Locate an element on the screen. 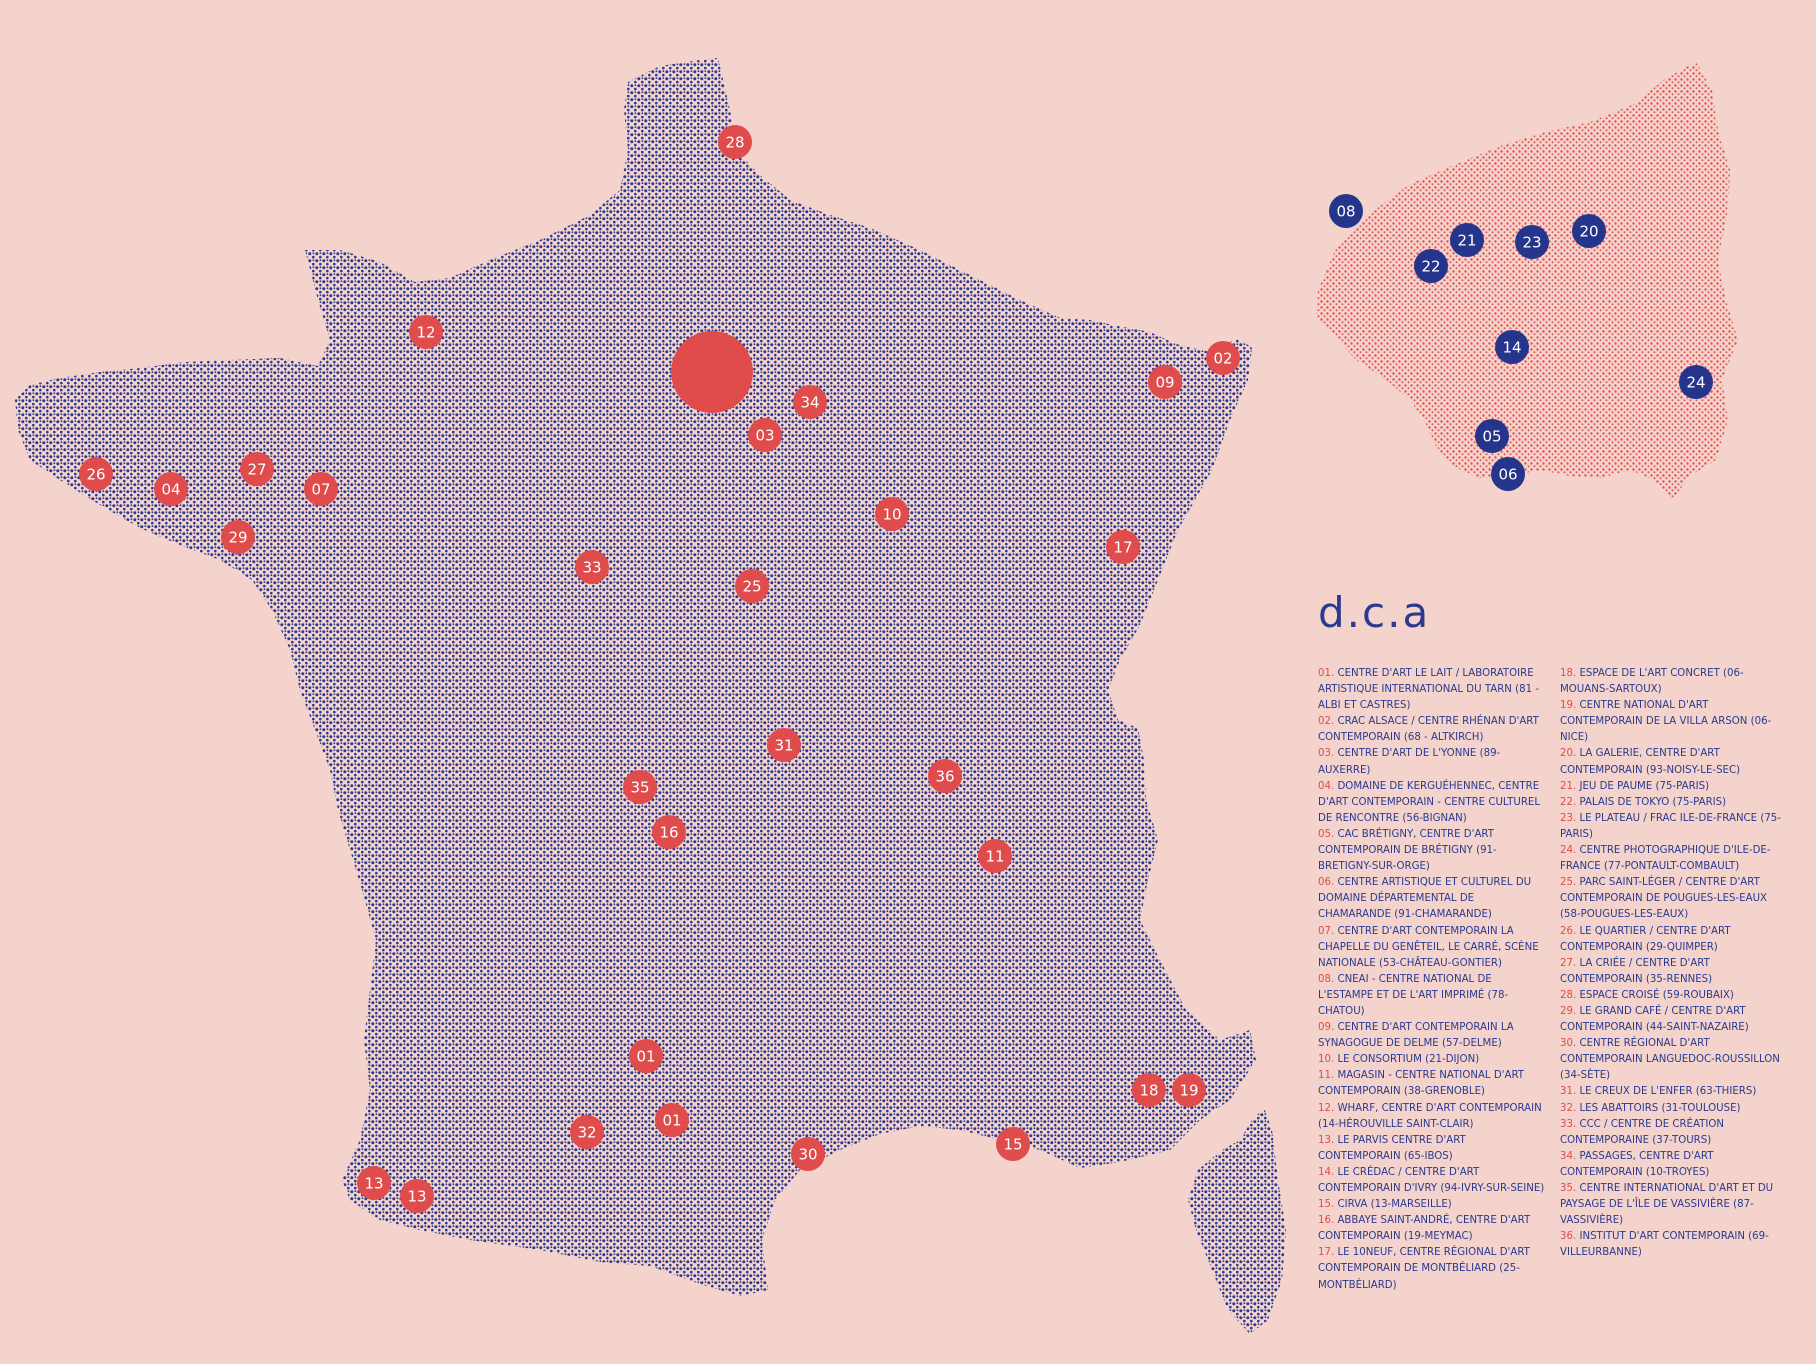 This screenshot has height=1364, width=1816. france-marker-09: 09 is located at coordinates (1165, 382).